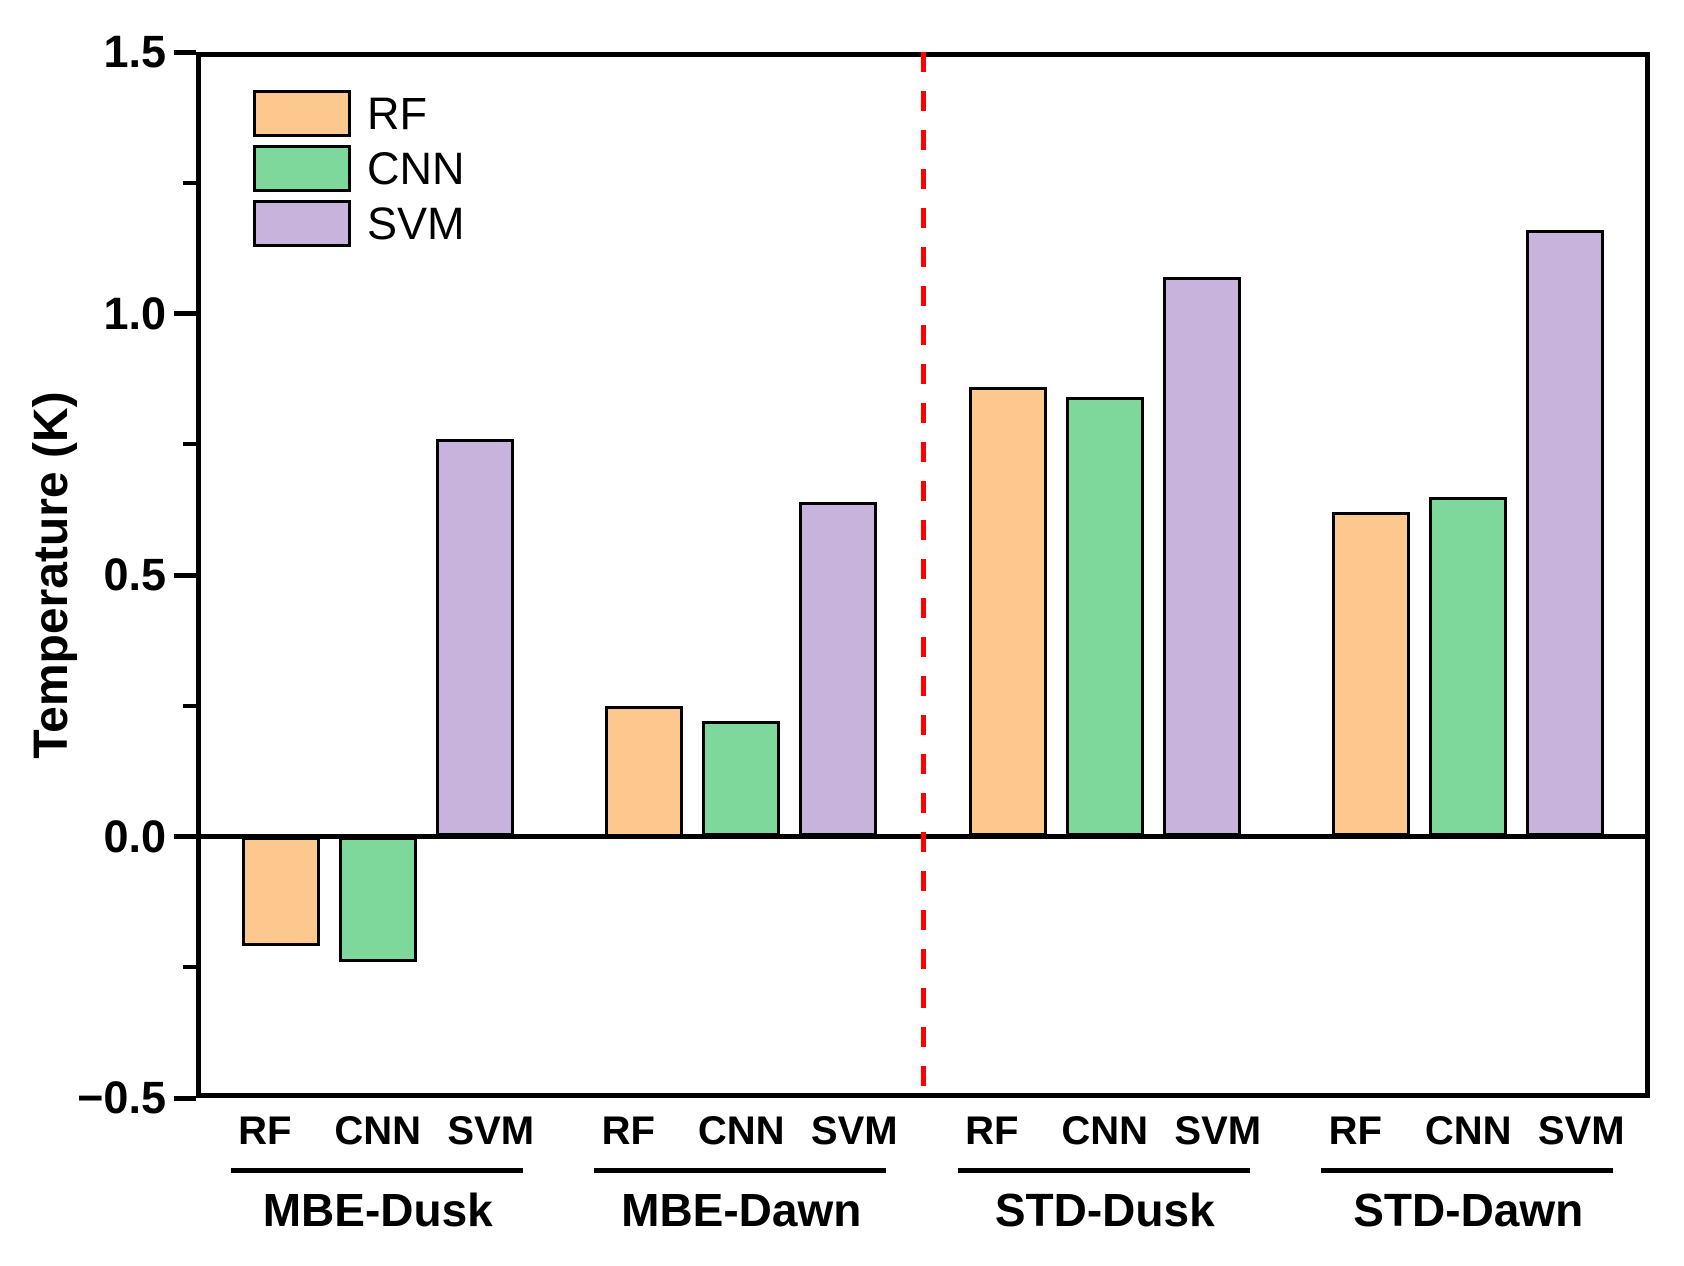  What do you see at coordinates (134, 51) in the screenshot?
I see `y-tick-label: 1.5` at bounding box center [134, 51].